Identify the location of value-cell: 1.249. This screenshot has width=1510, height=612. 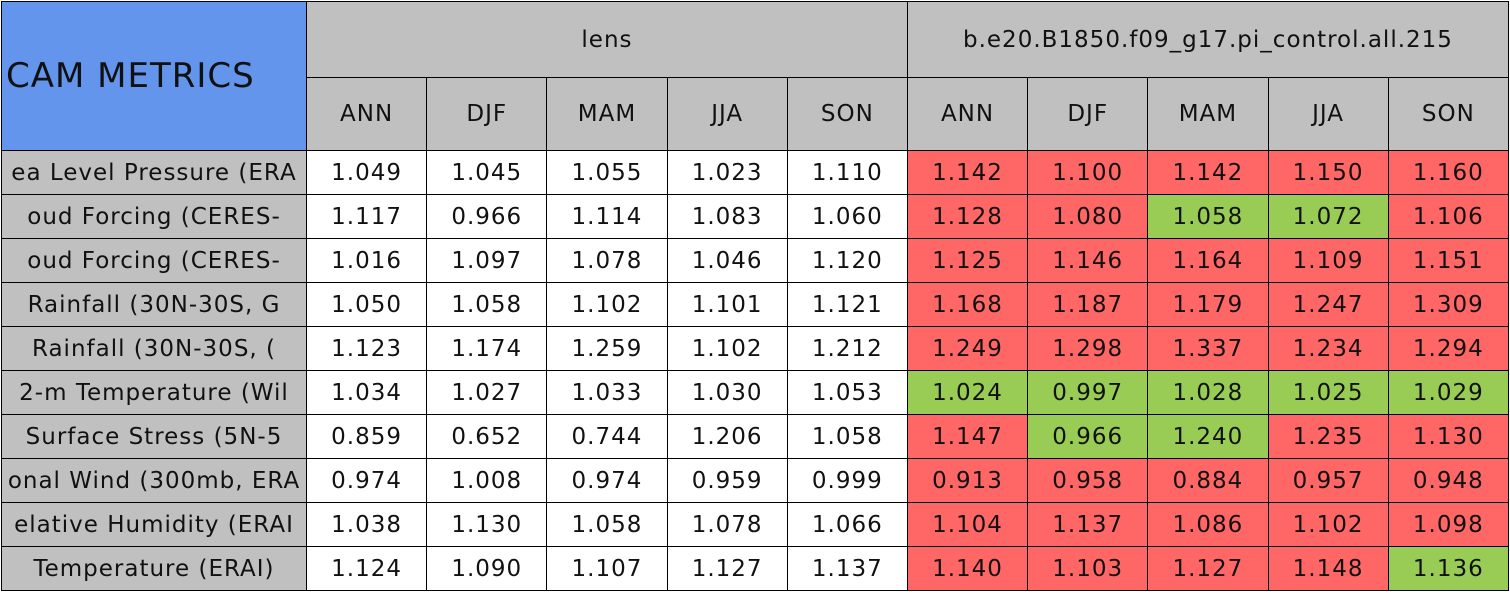
(967, 348).